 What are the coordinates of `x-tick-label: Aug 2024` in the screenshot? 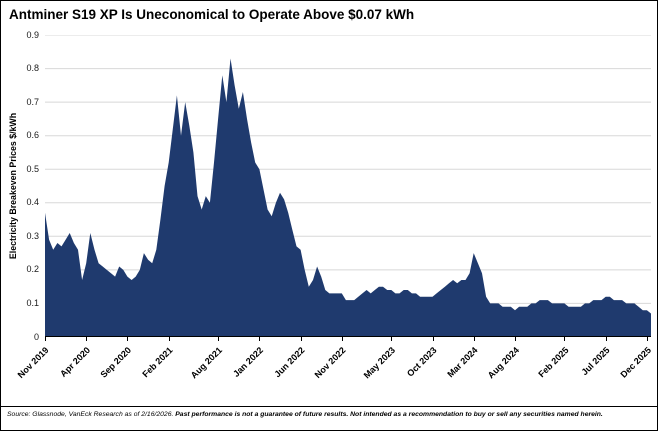 It's located at (503, 363).